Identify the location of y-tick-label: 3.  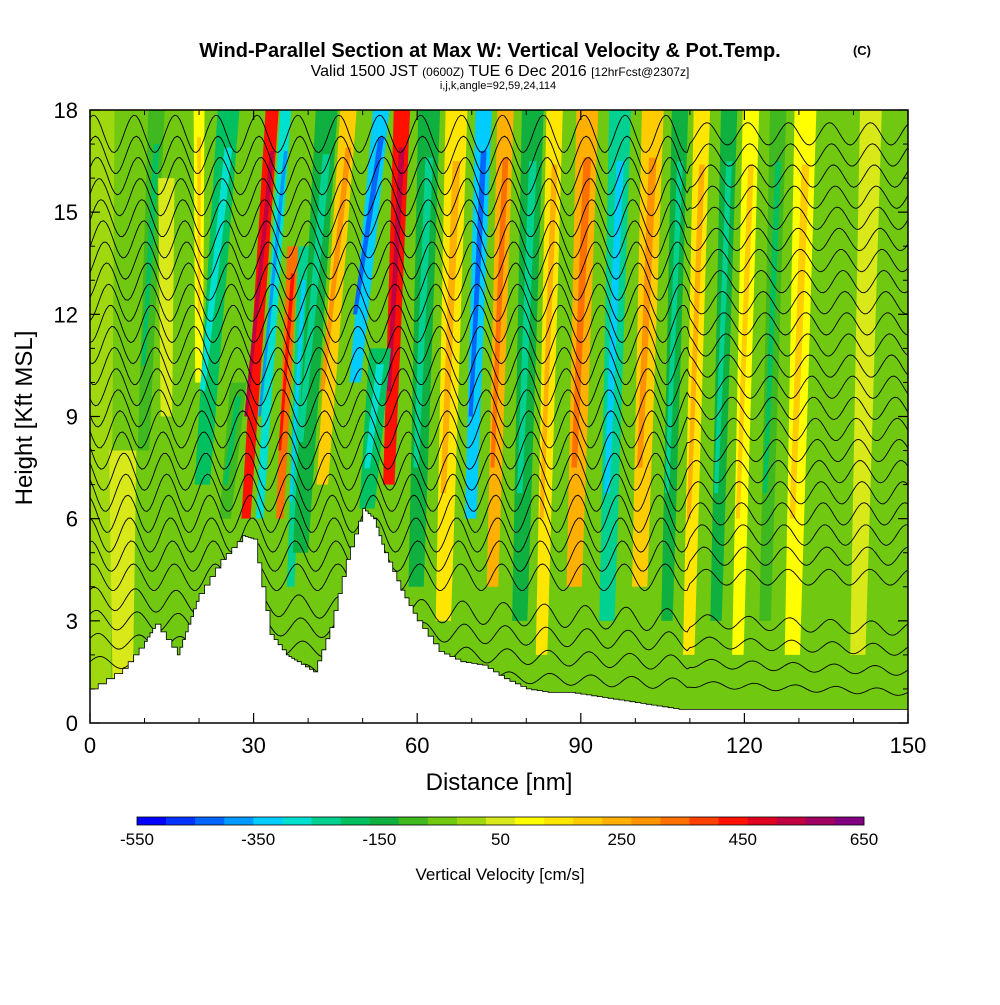
(72, 621).